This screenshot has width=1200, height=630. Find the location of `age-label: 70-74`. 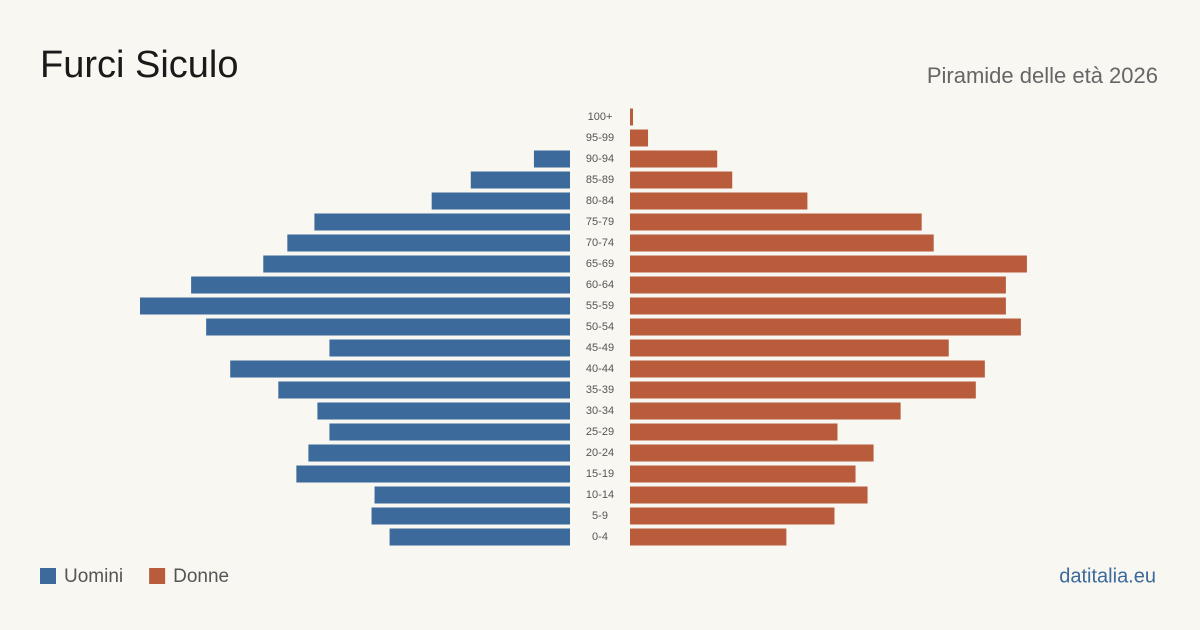

age-label: 70-74 is located at coordinates (600, 243).